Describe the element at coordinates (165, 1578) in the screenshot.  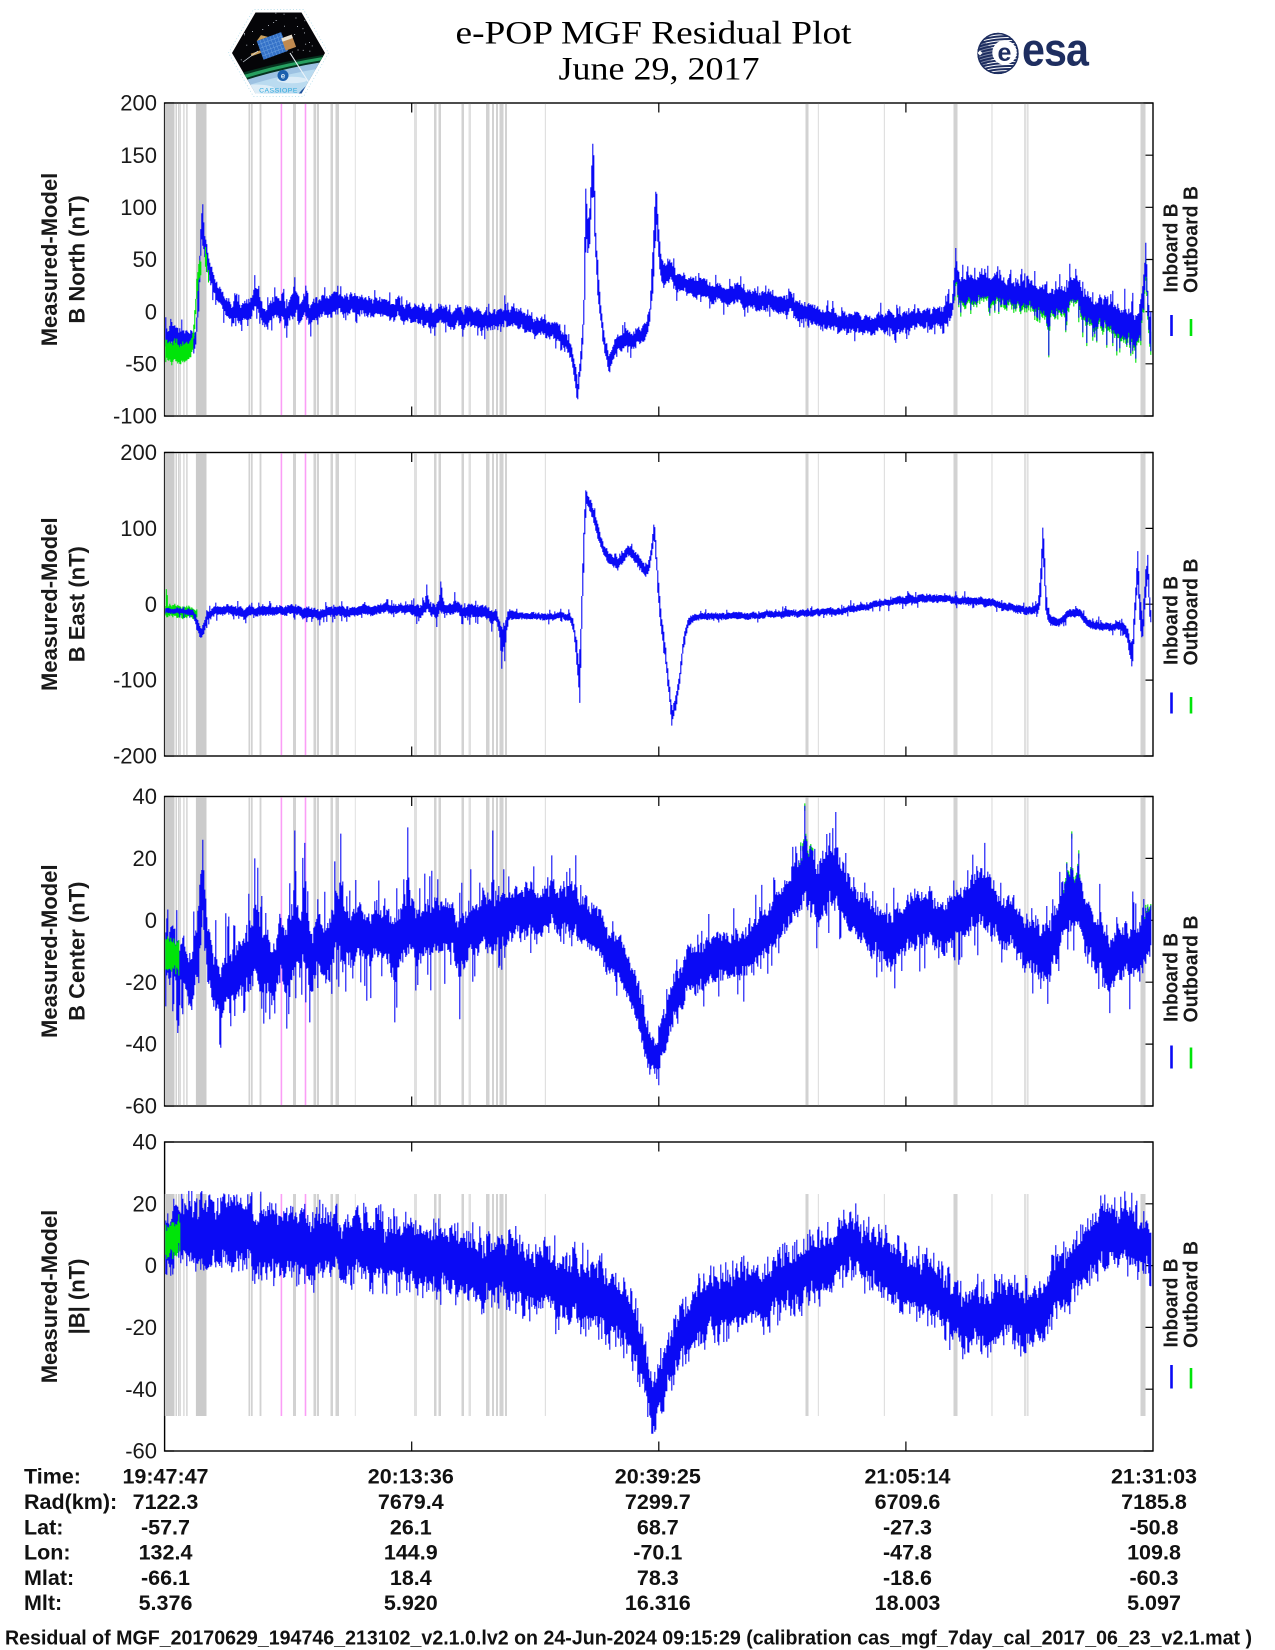
I see `svg-text: -66.1` at that location.